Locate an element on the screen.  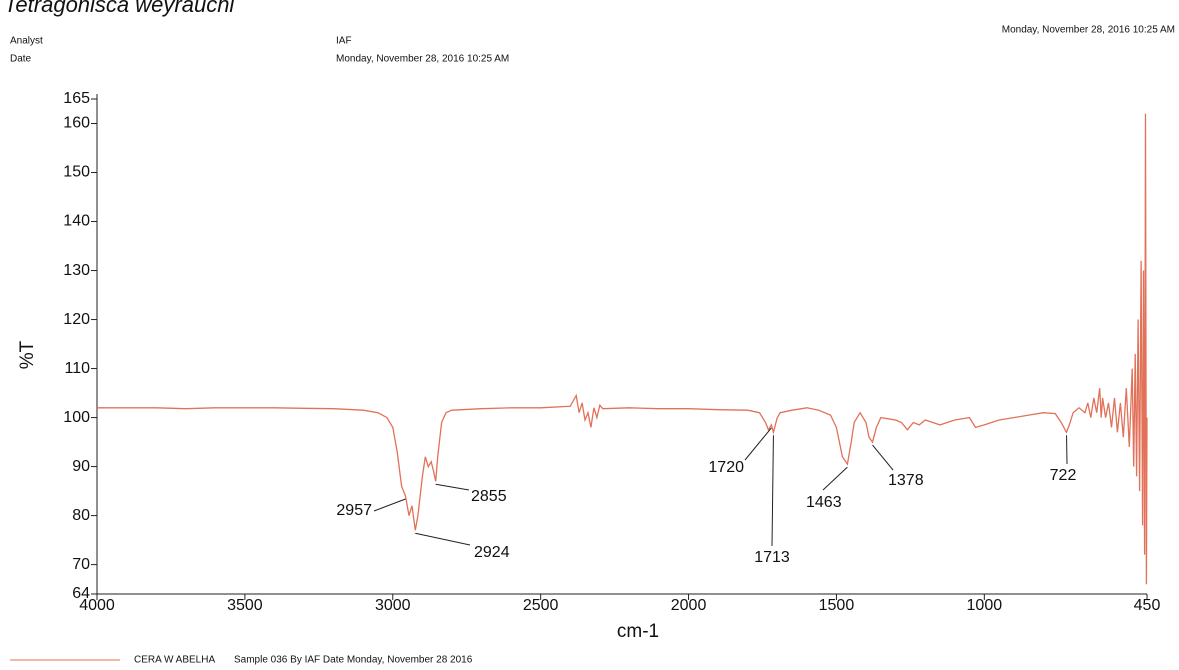
x-tick-label: 3000 is located at coordinates (393, 605).